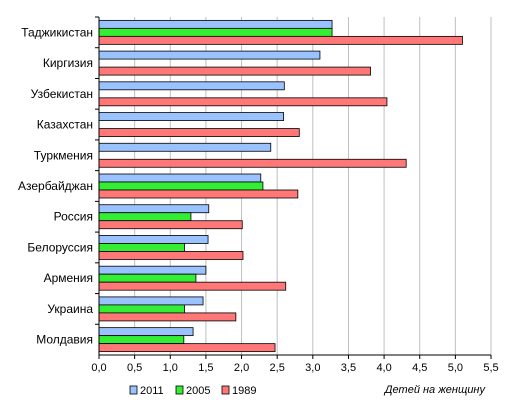  Describe the element at coordinates (68, 63) in the screenshot. I see `category-label-1: Киргизия` at that location.